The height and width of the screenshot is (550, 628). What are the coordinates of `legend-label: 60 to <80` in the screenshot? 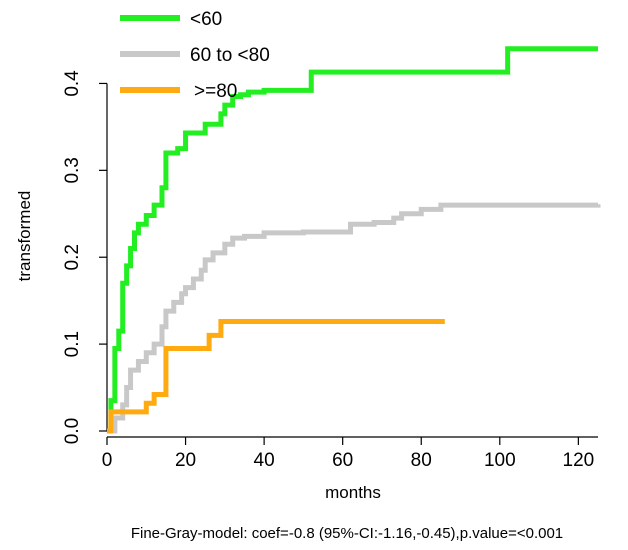 It's located at (230, 55).